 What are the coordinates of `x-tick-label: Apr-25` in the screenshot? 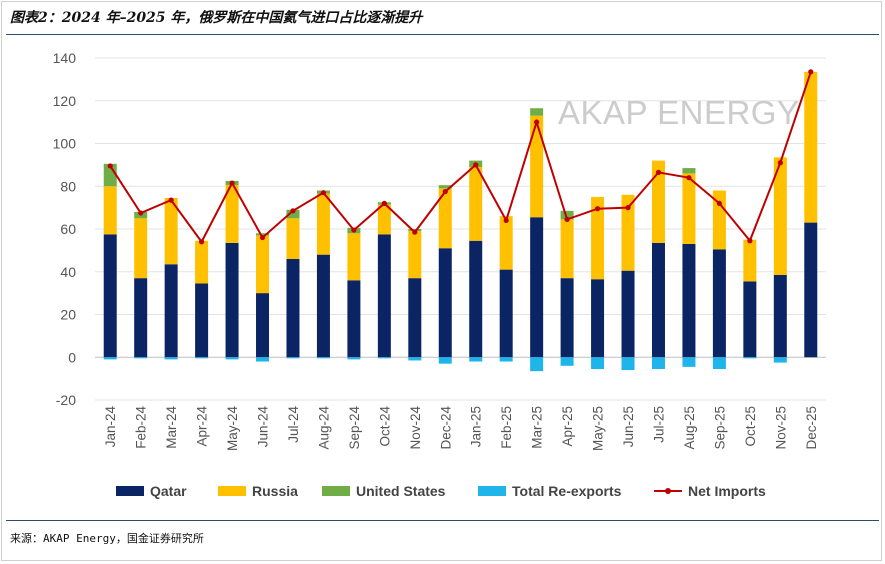 It's located at (567, 426).